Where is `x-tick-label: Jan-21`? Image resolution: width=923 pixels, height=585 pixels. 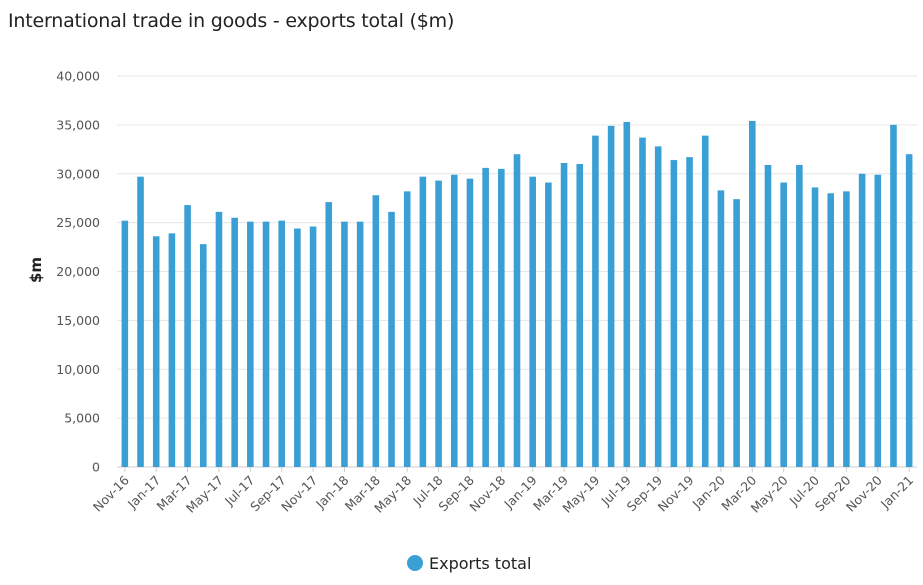
x-tick-label: Jan-21 is located at coordinates (896, 492).